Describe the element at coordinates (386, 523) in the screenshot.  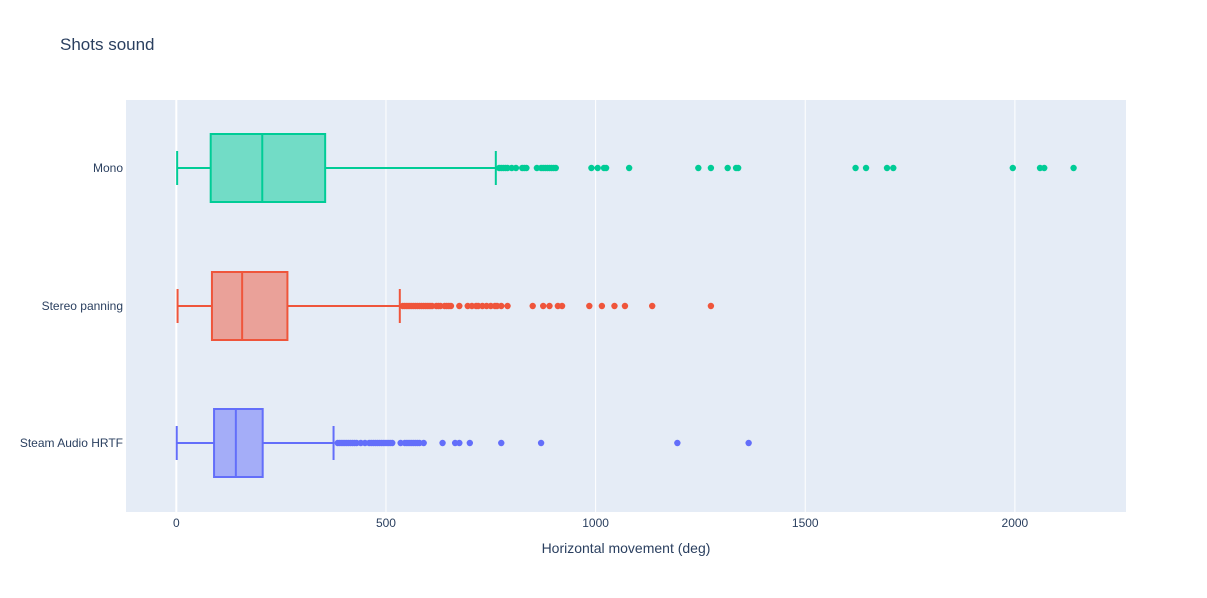
I see `x-tick-label: 500` at that location.